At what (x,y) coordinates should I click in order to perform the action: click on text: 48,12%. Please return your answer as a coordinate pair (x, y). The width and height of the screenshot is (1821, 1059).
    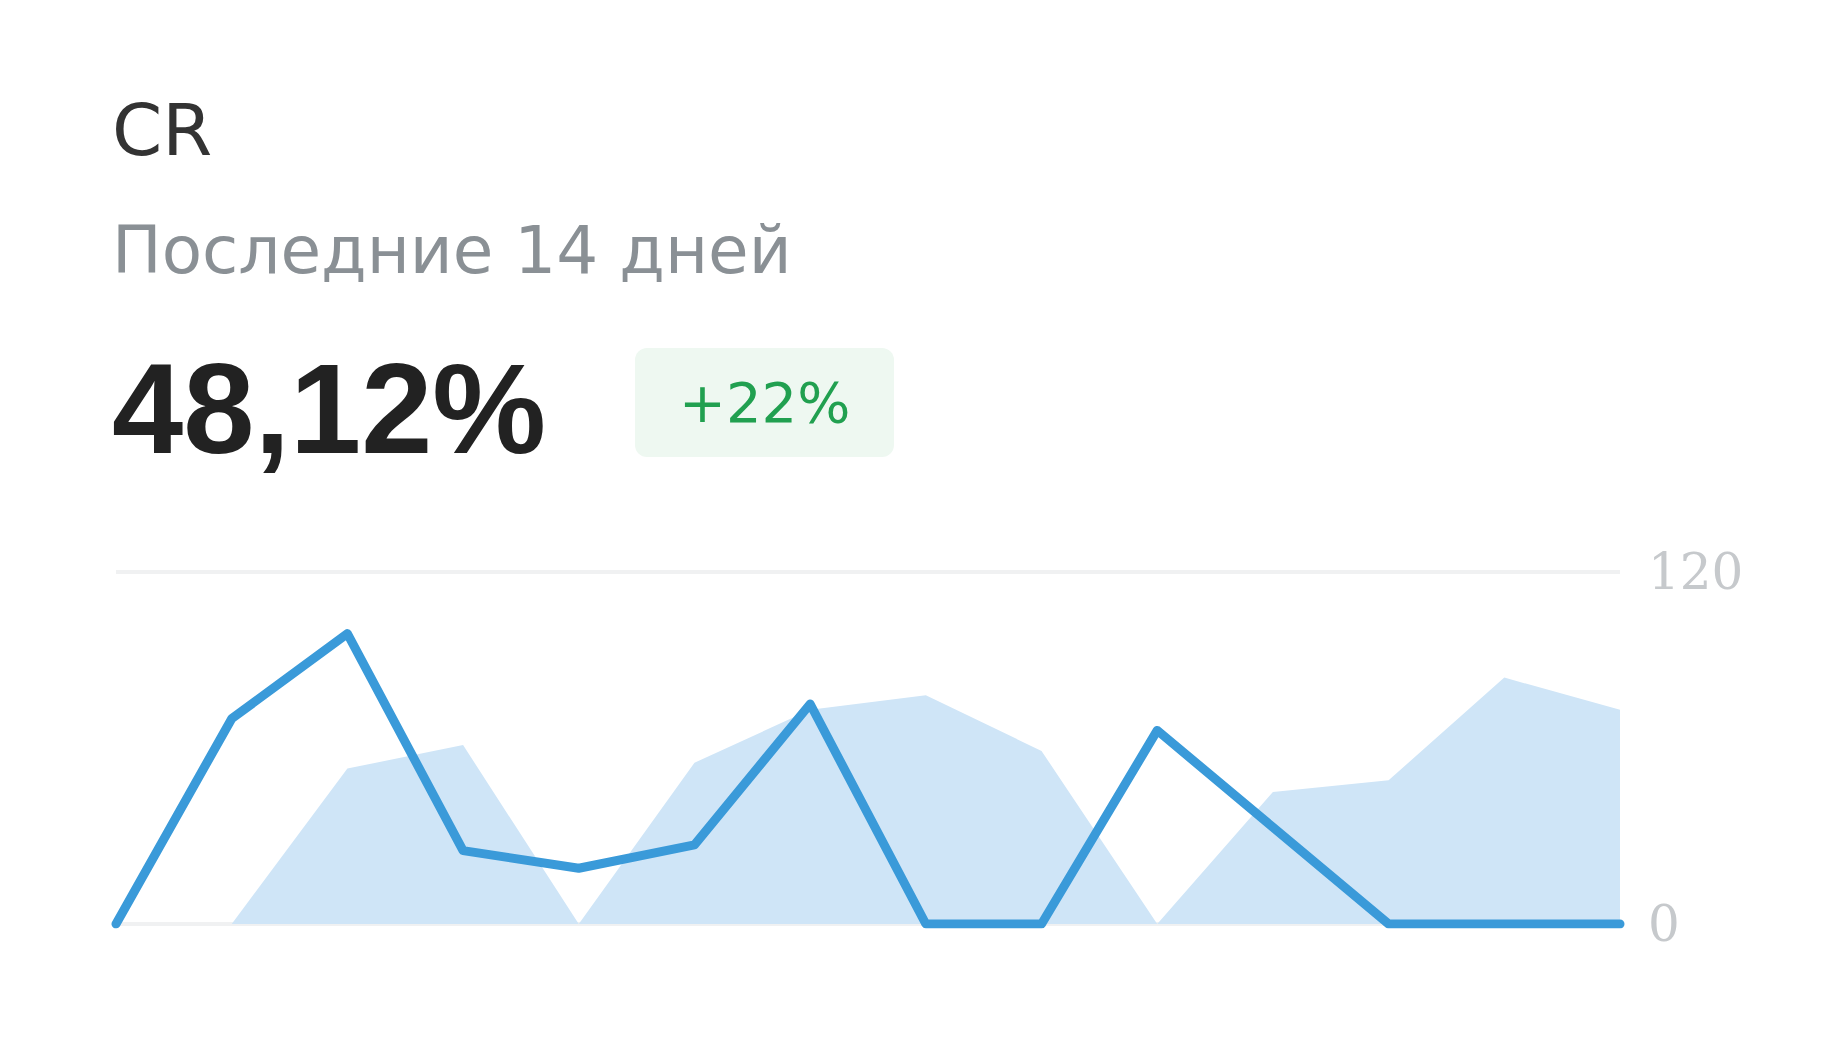
    Looking at the image, I should click on (329, 409).